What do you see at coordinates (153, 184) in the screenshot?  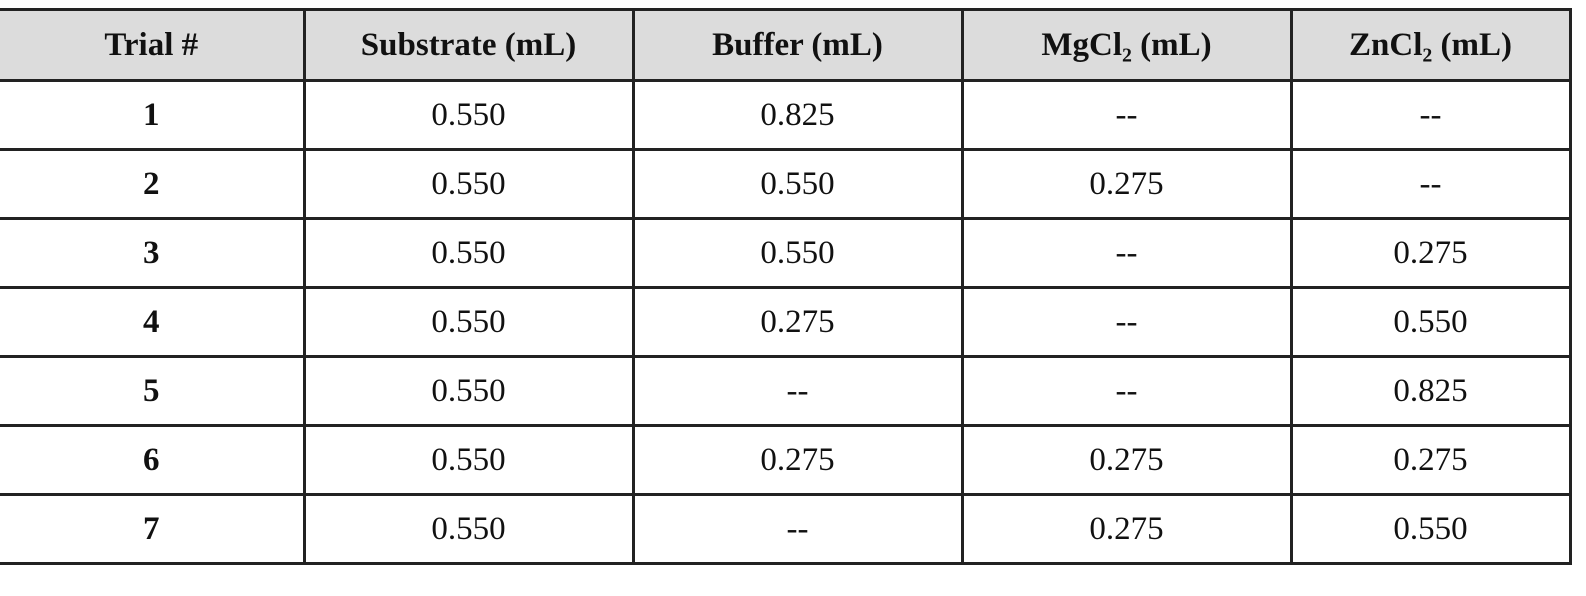 I see `trial-cell: 2` at bounding box center [153, 184].